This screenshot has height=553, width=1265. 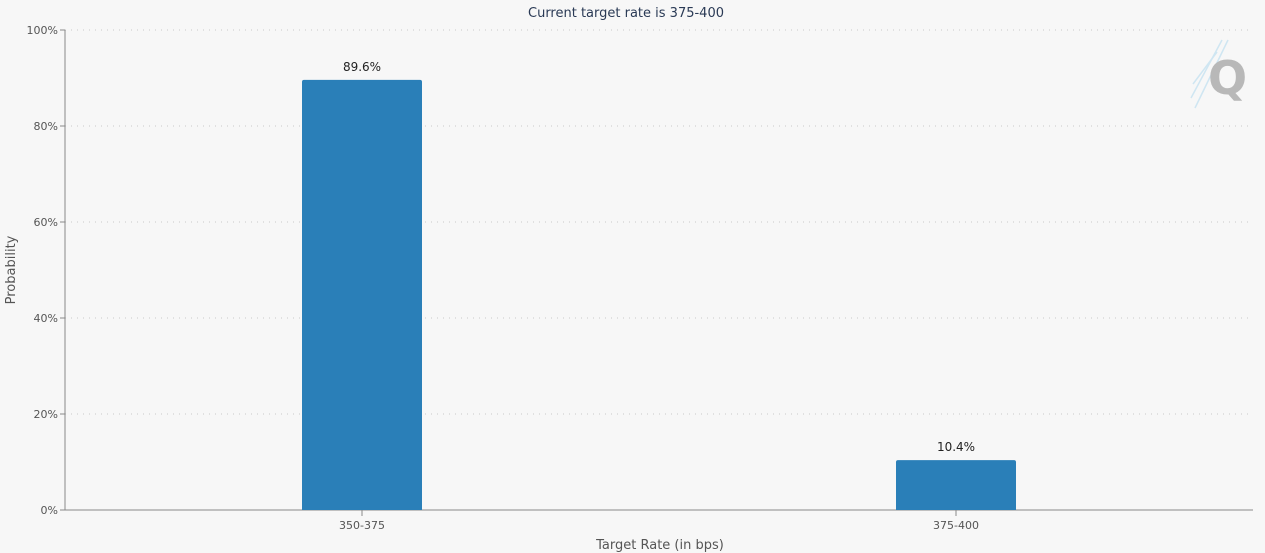 I want to click on x-tick-label: 375-400, so click(x=956, y=525).